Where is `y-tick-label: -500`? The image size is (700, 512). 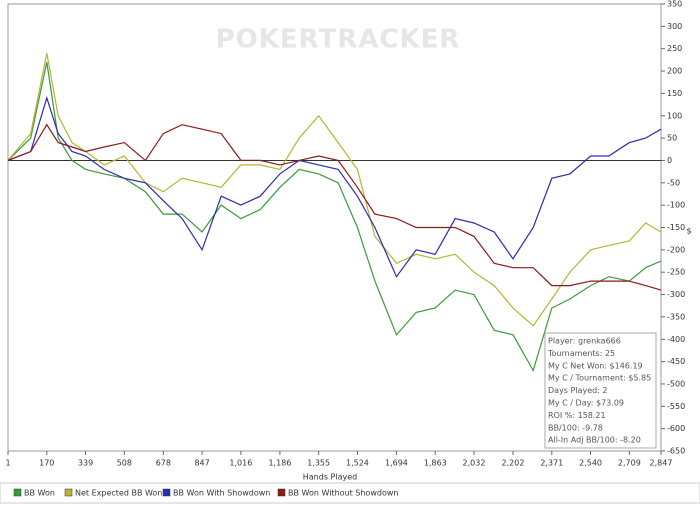
y-tick-label: -500 is located at coordinates (676, 383).